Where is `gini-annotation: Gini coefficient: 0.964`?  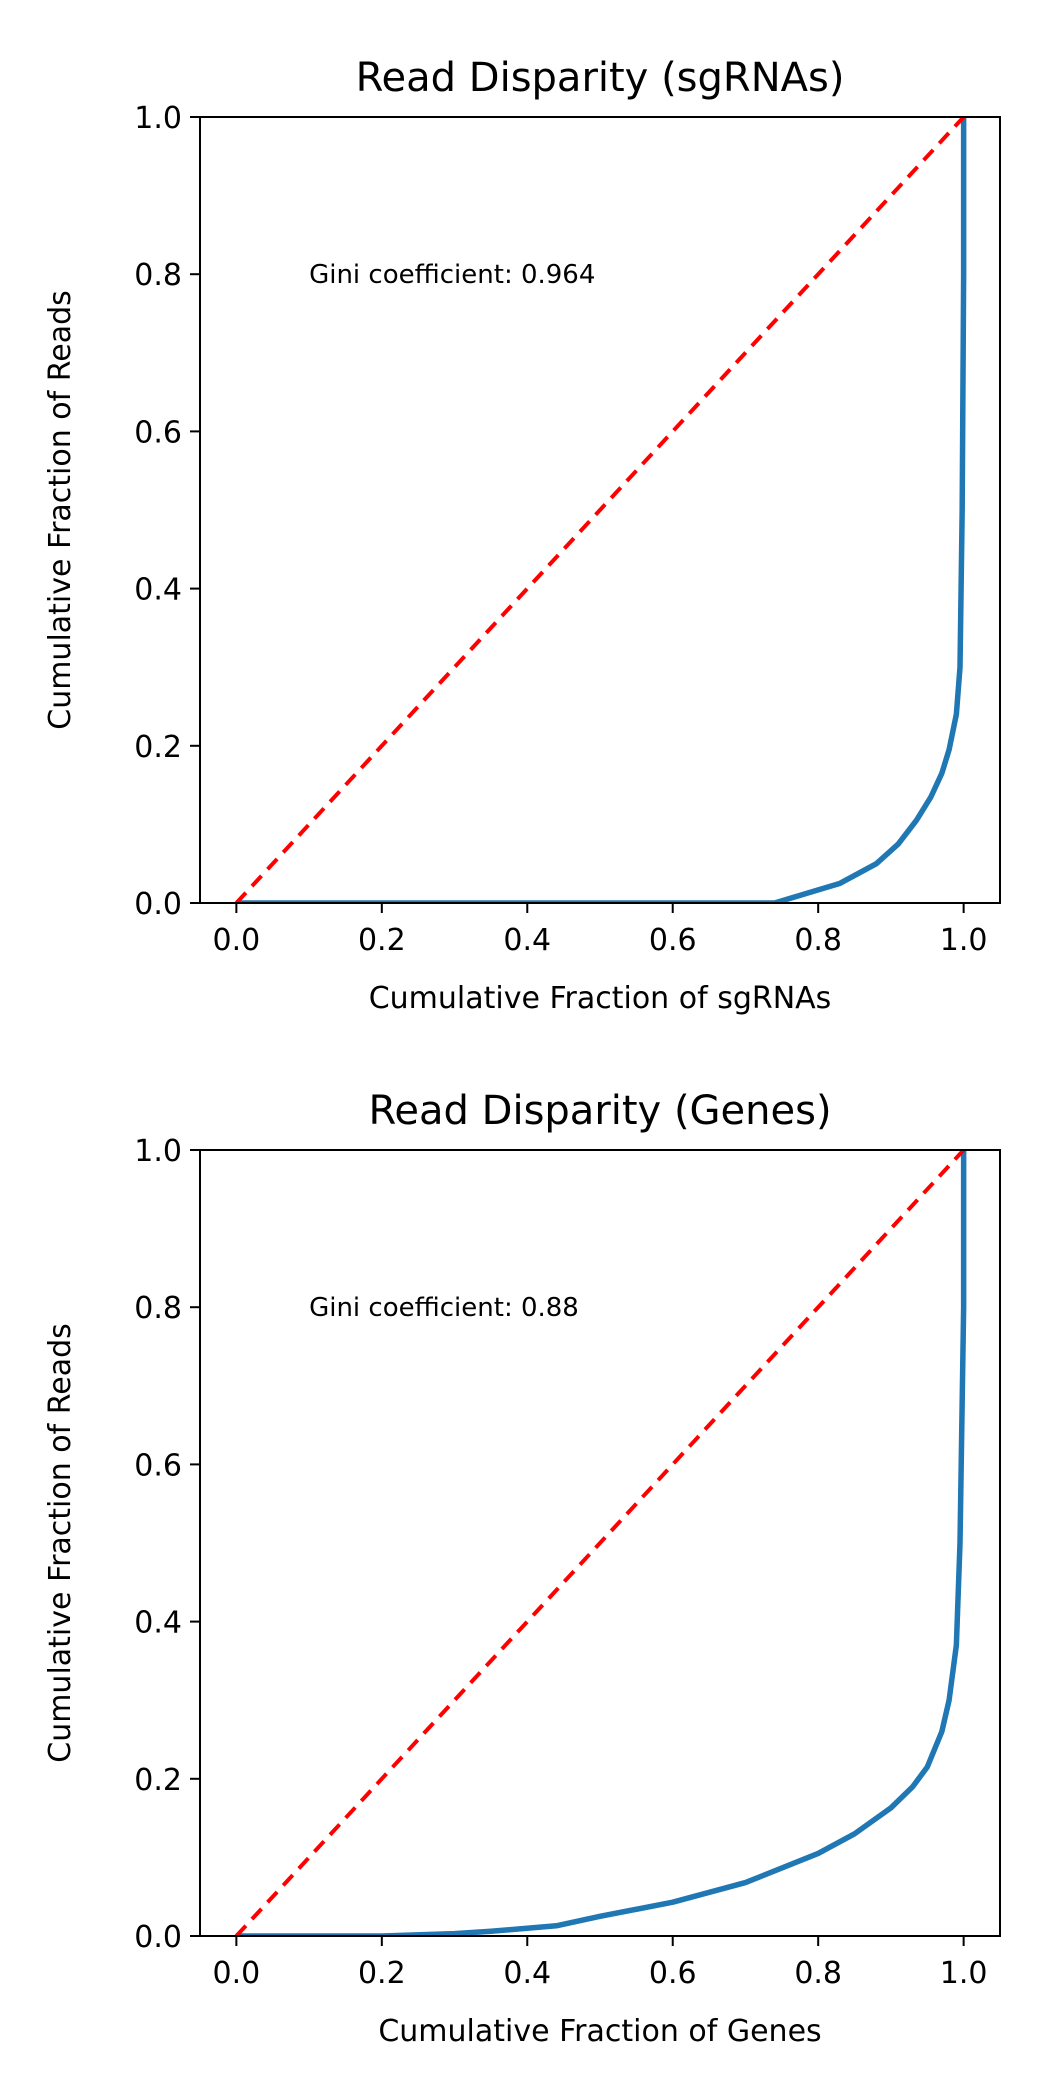
gini-annotation: Gini coefficient: 0.964 is located at coordinates (452, 275).